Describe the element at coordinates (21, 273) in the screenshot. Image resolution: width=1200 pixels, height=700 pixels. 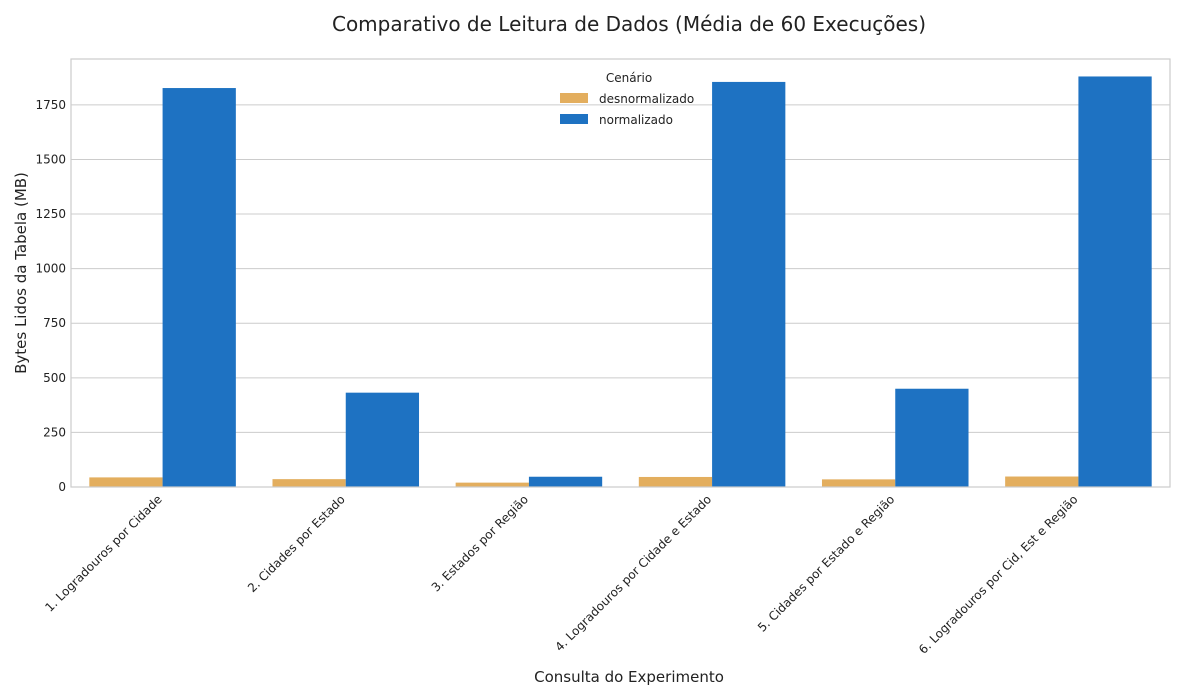
I see `y-axis-label: Bytes Lidos da Tabela (MB)` at that location.